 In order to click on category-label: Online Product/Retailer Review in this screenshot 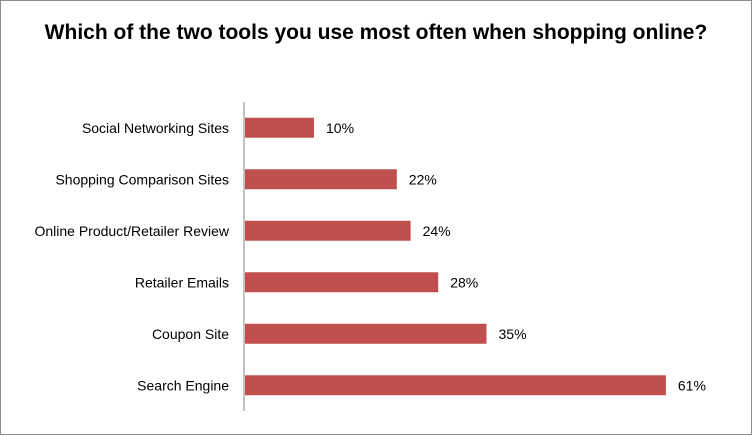, I will do `click(131, 231)`.